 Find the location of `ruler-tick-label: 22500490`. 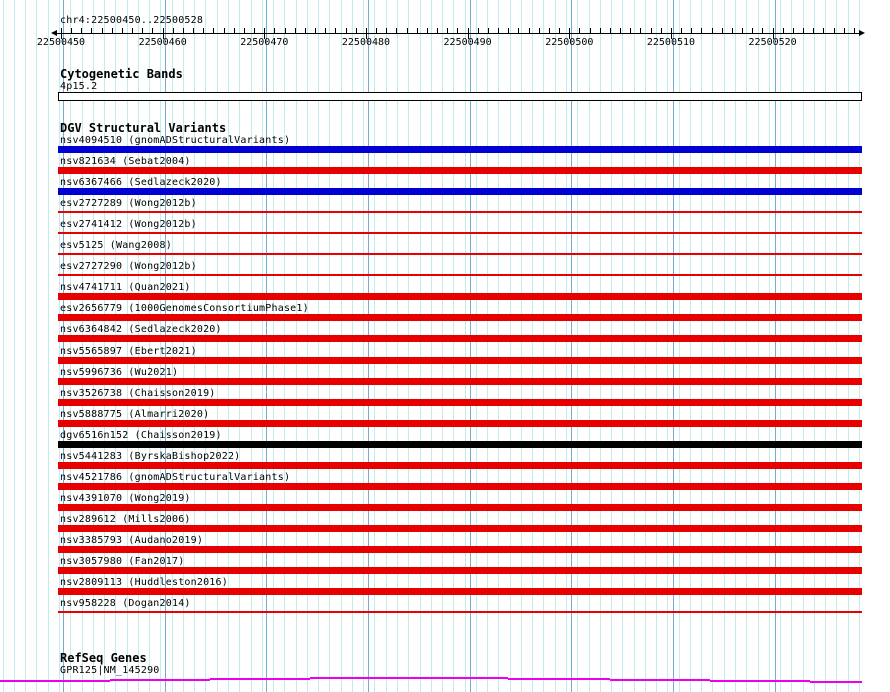

ruler-tick-label: 22500490 is located at coordinates (467, 42).